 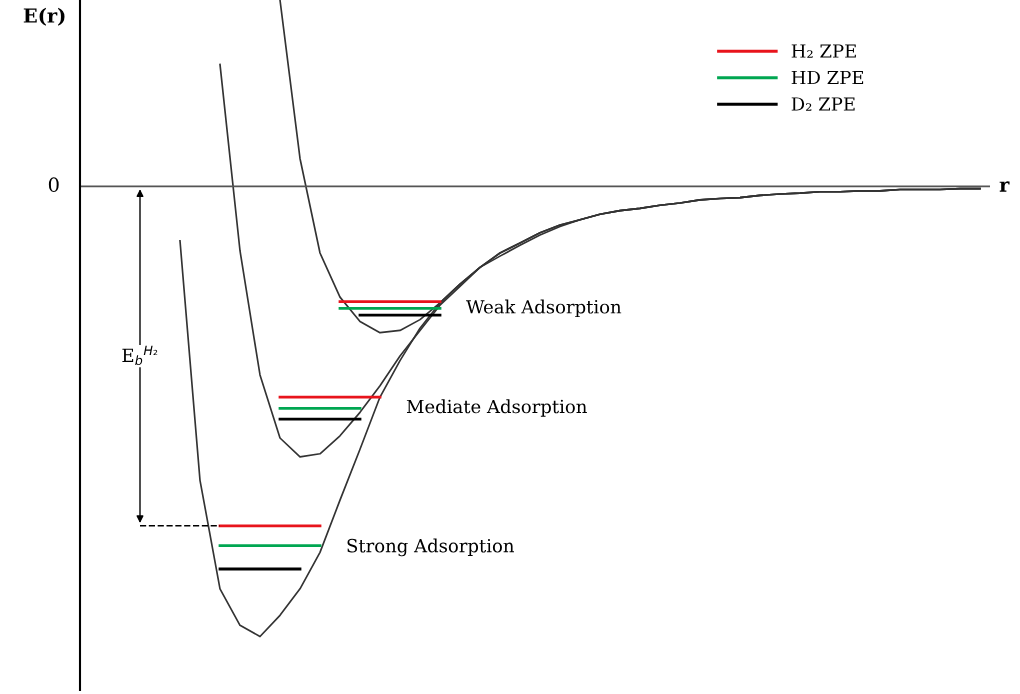 I want to click on x-axis-title: r, so click(x=1004, y=186).